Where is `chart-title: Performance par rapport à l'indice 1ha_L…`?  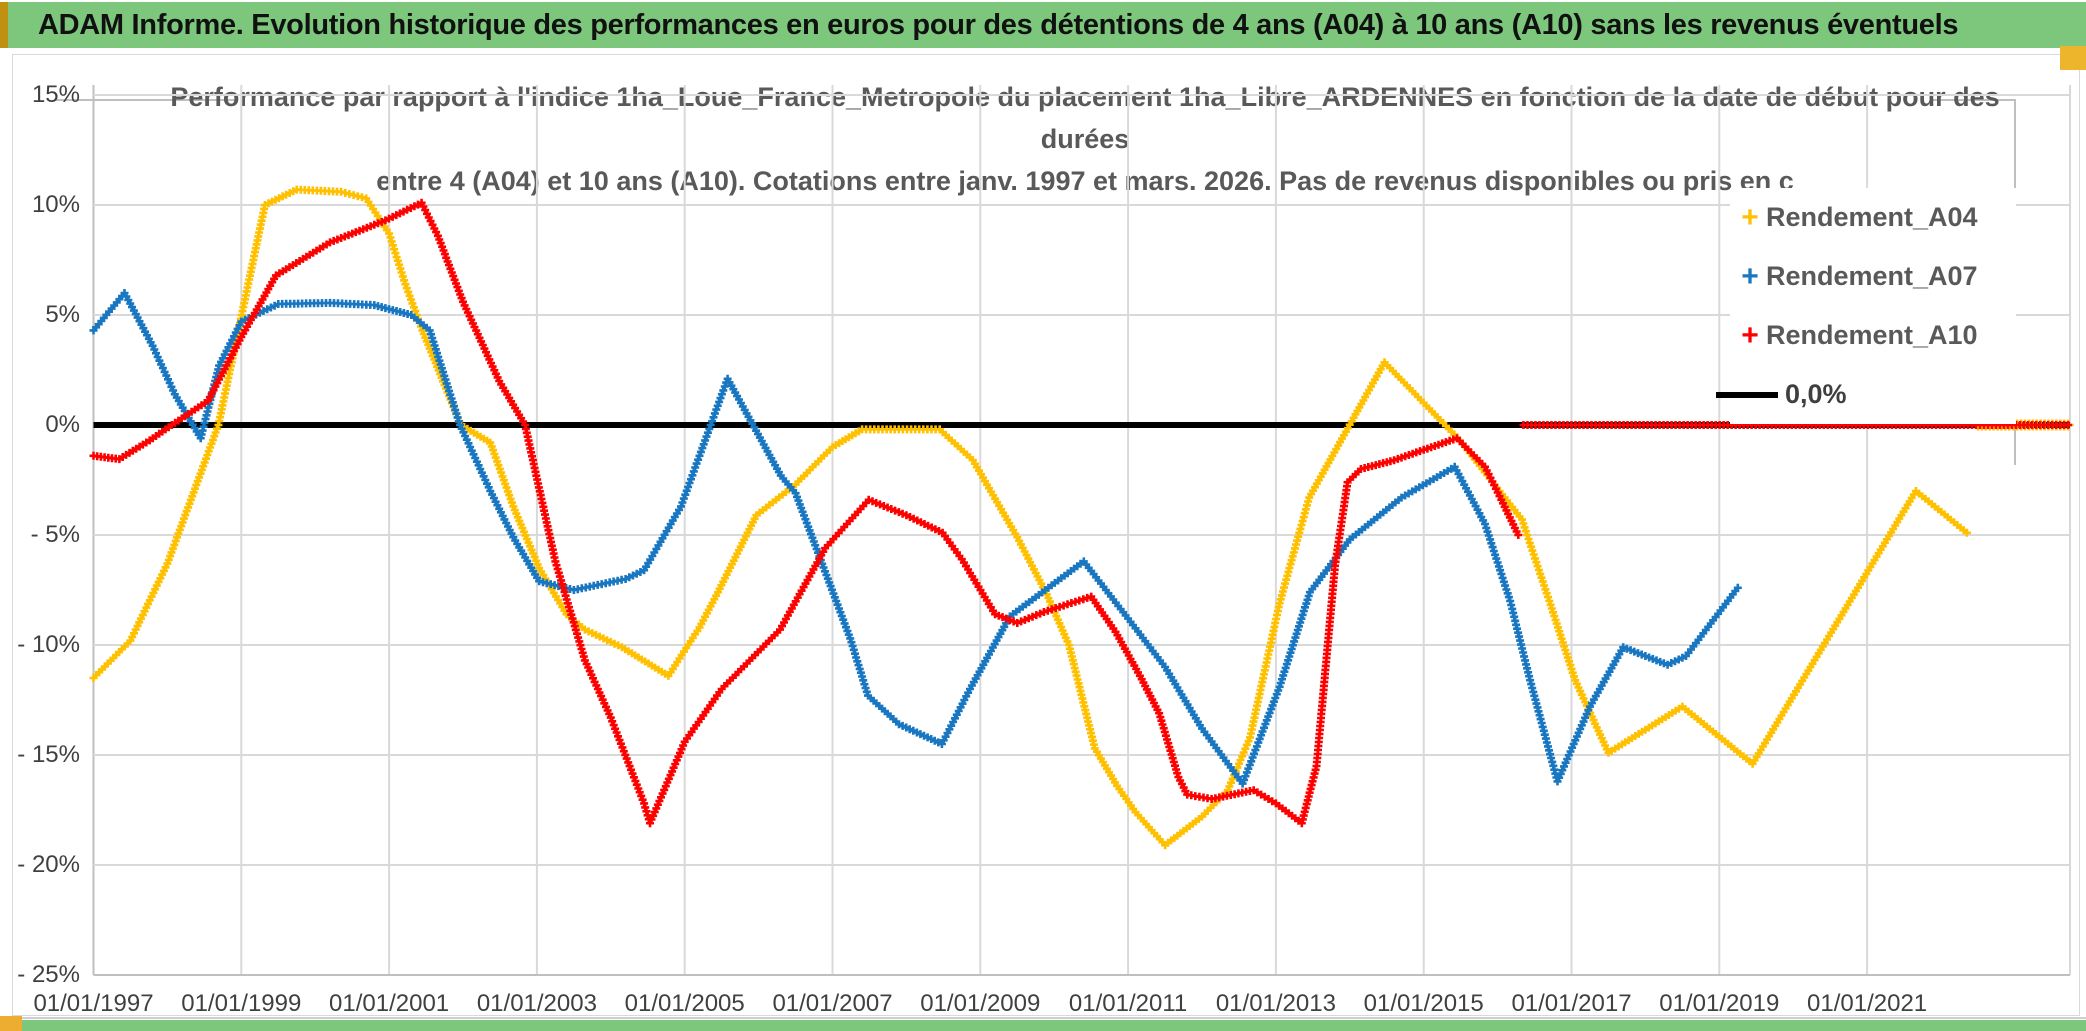
chart-title: Performance par rapport à l'indice 1ha_L… is located at coordinates (1085, 139).